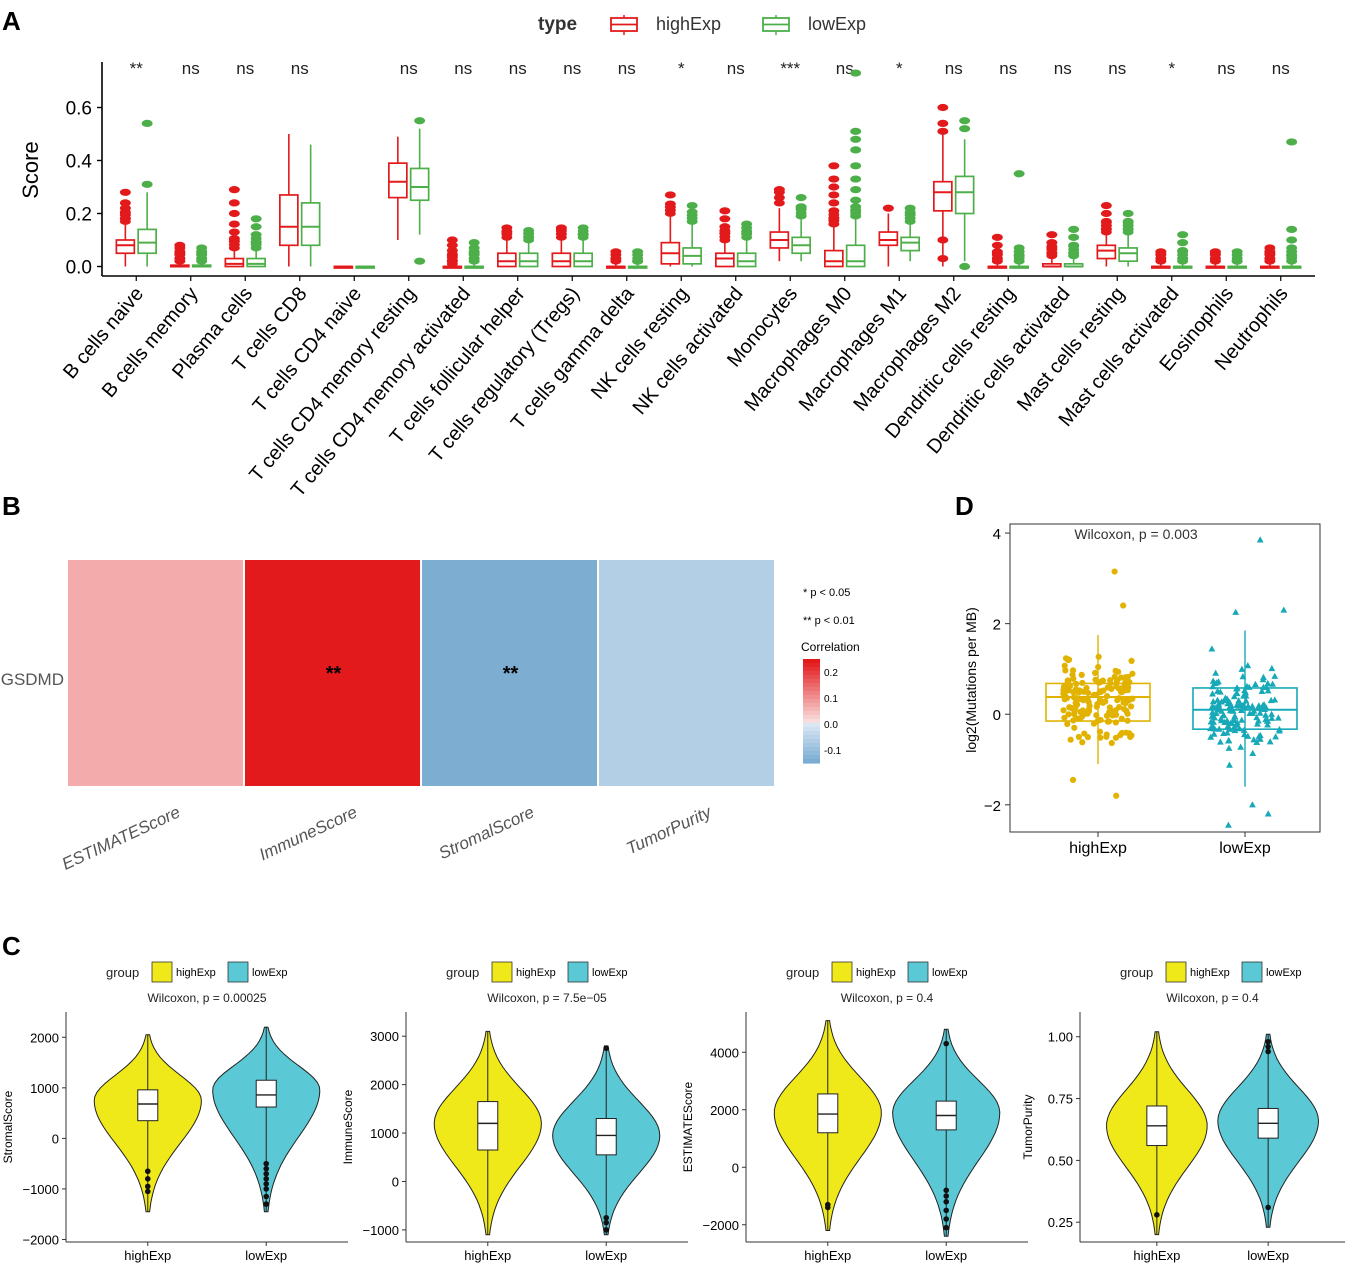 This screenshot has height=1276, width=1353. What do you see at coordinates (640, 343) in the screenshot?
I see `a-category-label: NK cells resting` at bounding box center [640, 343].